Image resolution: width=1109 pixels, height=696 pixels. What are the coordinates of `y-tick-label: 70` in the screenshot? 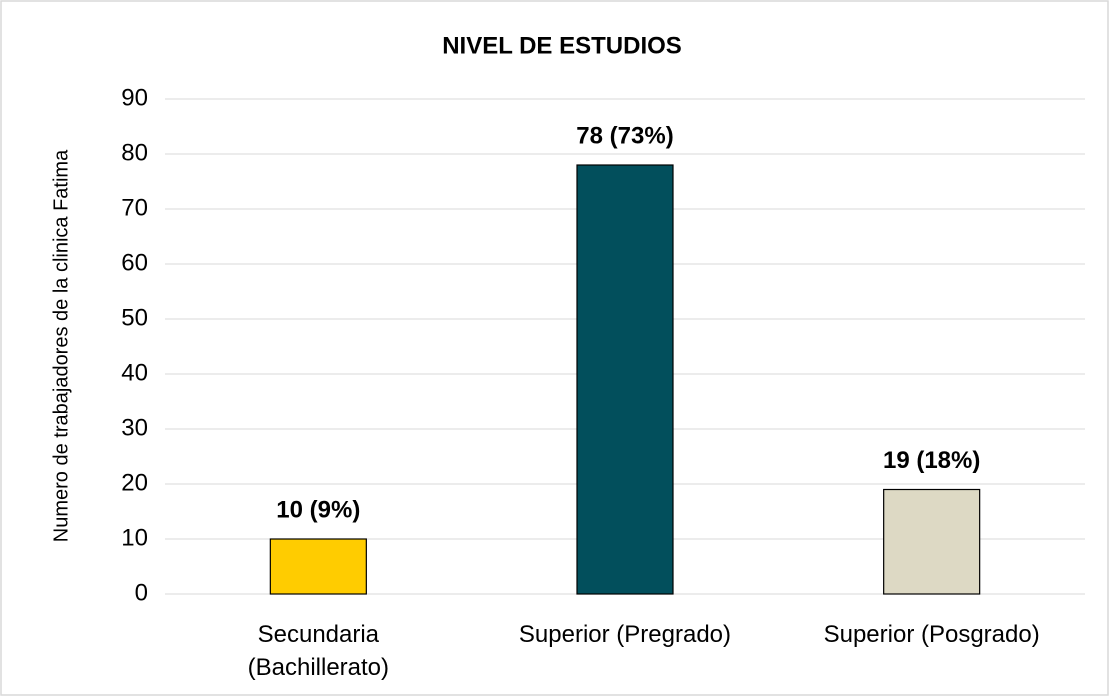 It's located at (134, 207).